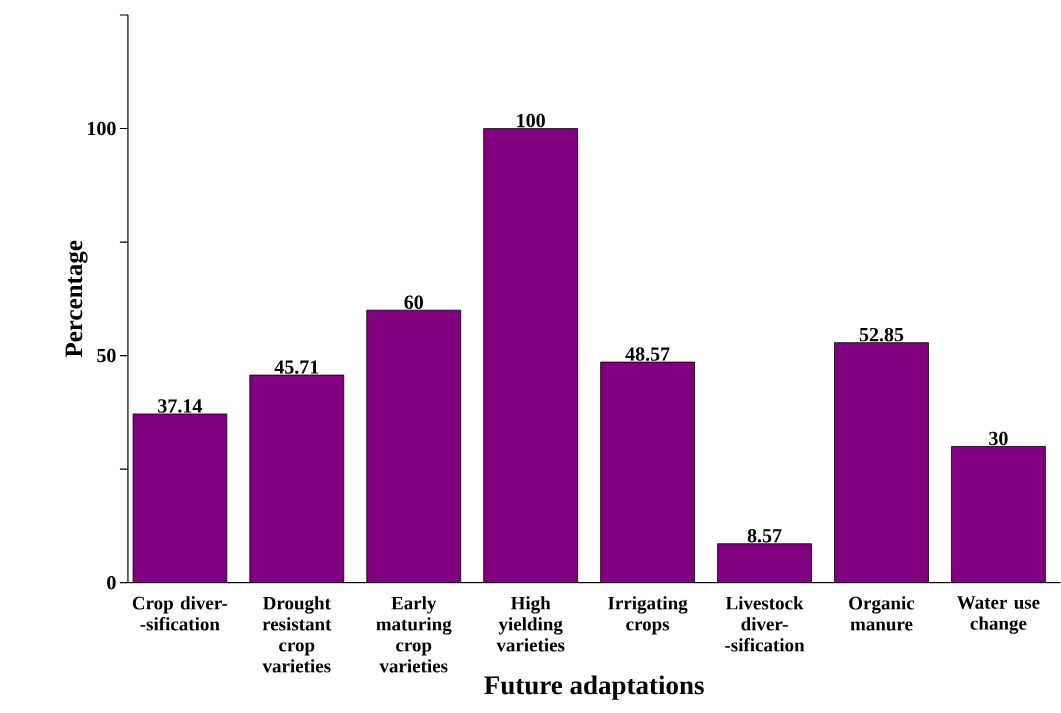  Describe the element at coordinates (180, 406) in the screenshot. I see `data-label: 37.14` at that location.